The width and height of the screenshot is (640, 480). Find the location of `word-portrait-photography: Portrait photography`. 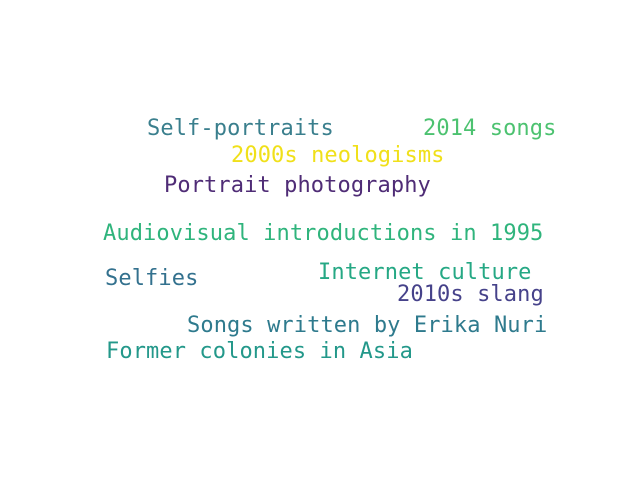

word-portrait-photography: Portrait photography is located at coordinates (297, 185).